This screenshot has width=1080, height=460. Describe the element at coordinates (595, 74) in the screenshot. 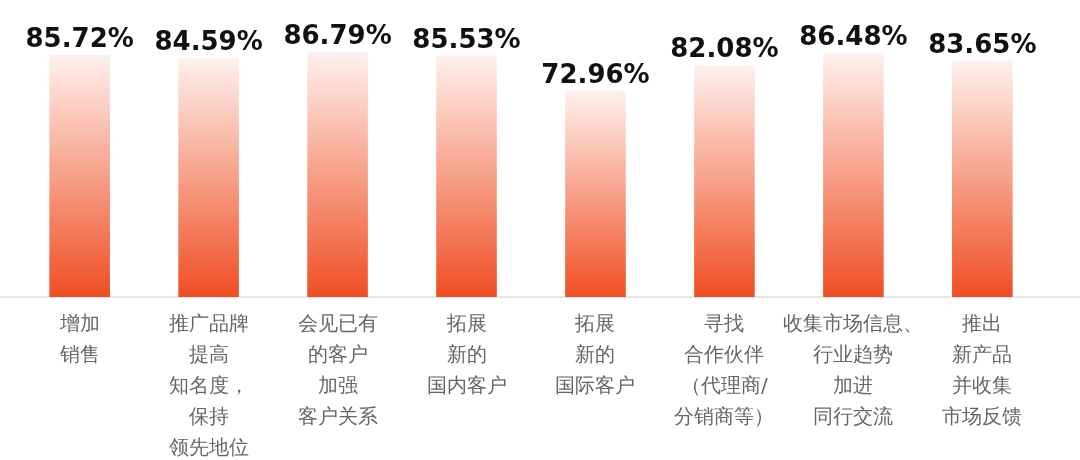

I see `data-label: 72.96%` at that location.